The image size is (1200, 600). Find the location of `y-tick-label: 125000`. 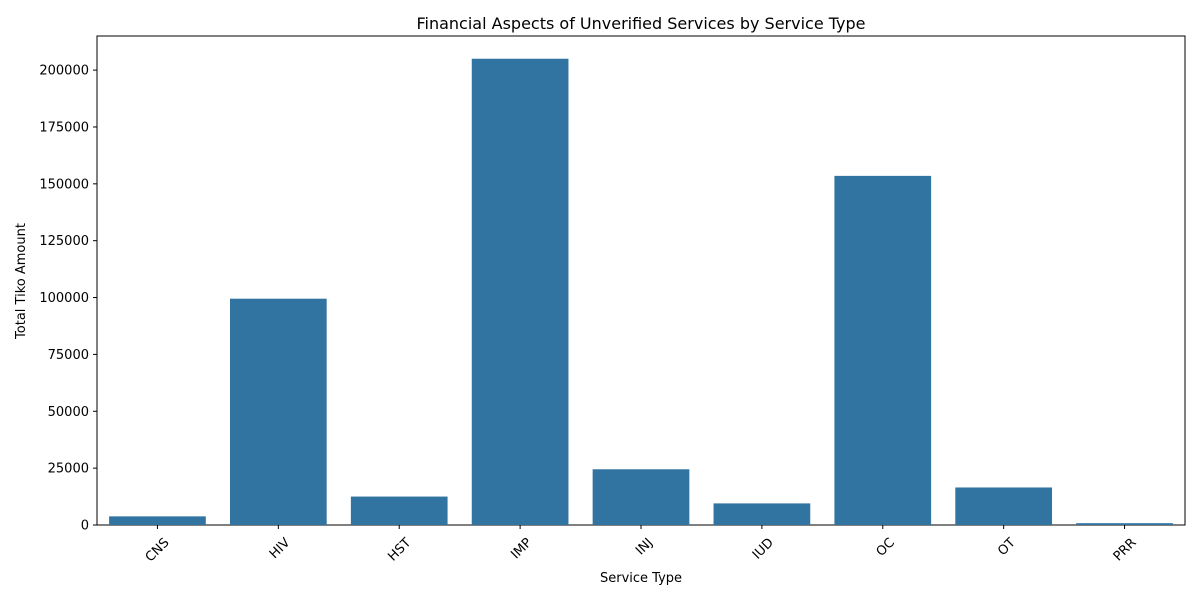

y-tick-label: 125000 is located at coordinates (64, 241).